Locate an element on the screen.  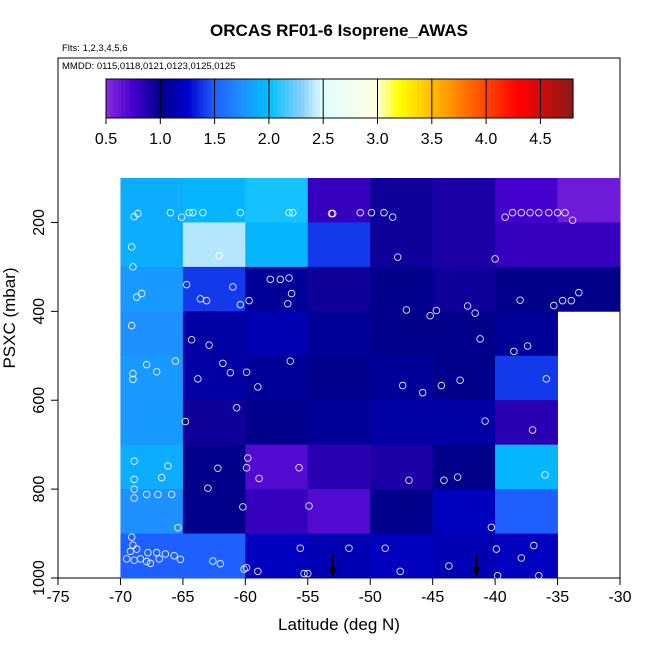
y-tick-label: 200 is located at coordinates (39, 222).